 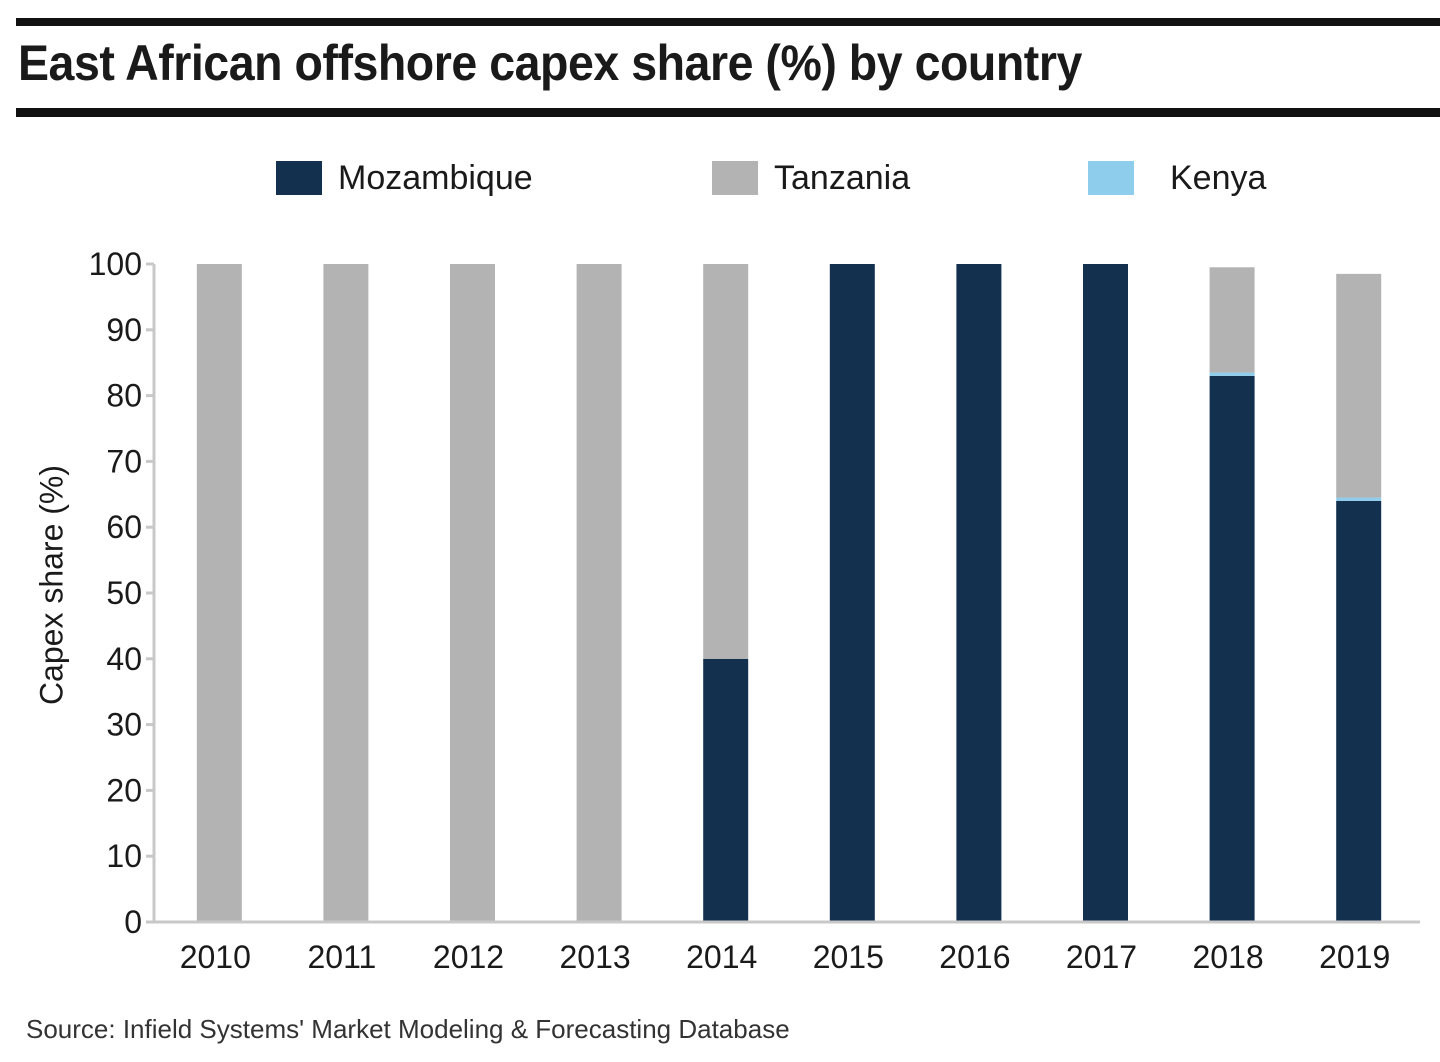 What do you see at coordinates (595, 957) in the screenshot?
I see `x-tick-label: 2013` at bounding box center [595, 957].